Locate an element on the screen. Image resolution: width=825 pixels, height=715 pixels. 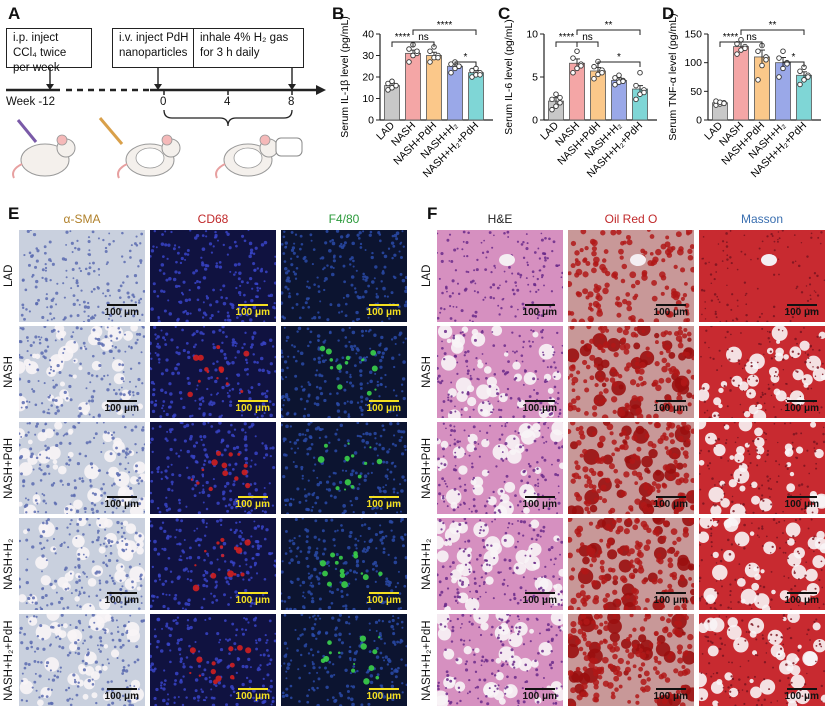
significance-bracket is located at coordinates (793, 64).